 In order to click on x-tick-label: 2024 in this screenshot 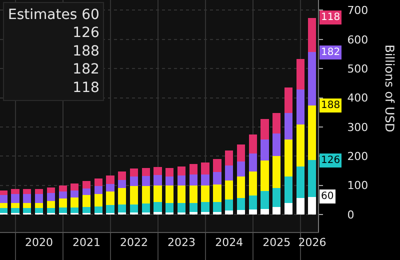, I will do `click(229, 243)`.